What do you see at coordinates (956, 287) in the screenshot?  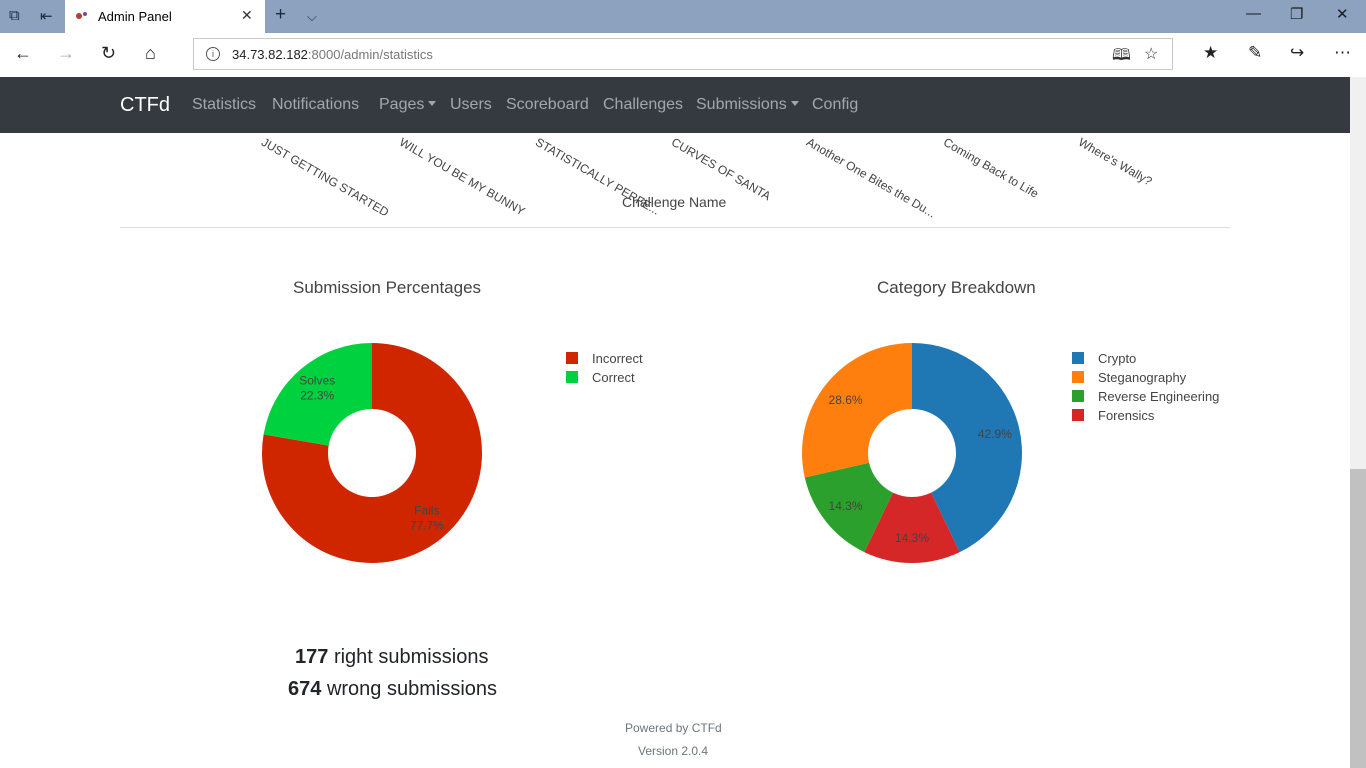 I see `chart-title-categories: Category Breakdown` at bounding box center [956, 287].